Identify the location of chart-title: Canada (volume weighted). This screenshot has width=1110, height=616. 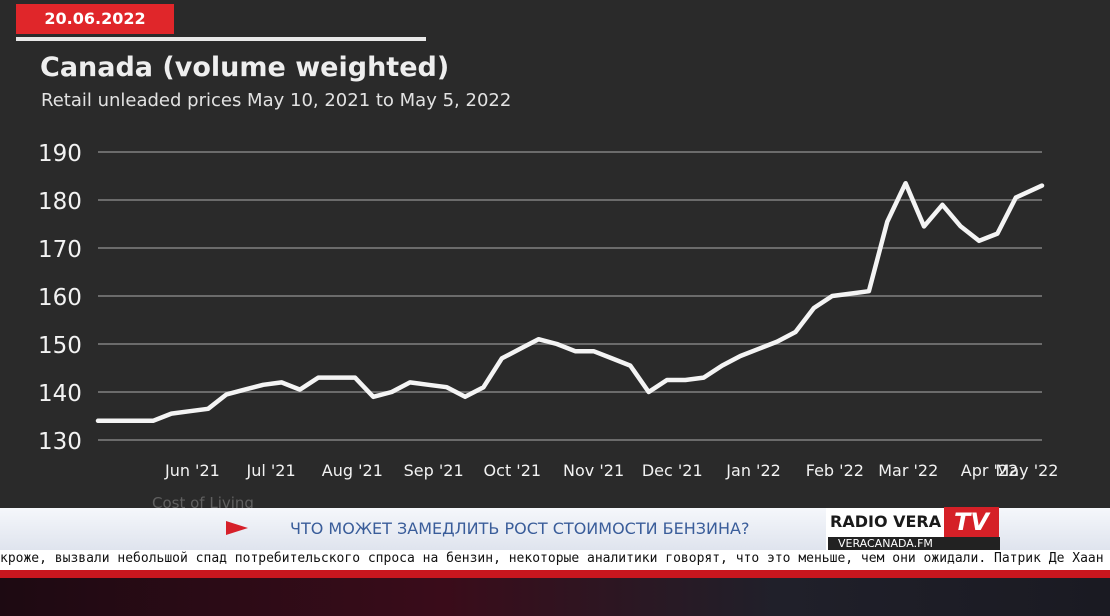
(245, 67).